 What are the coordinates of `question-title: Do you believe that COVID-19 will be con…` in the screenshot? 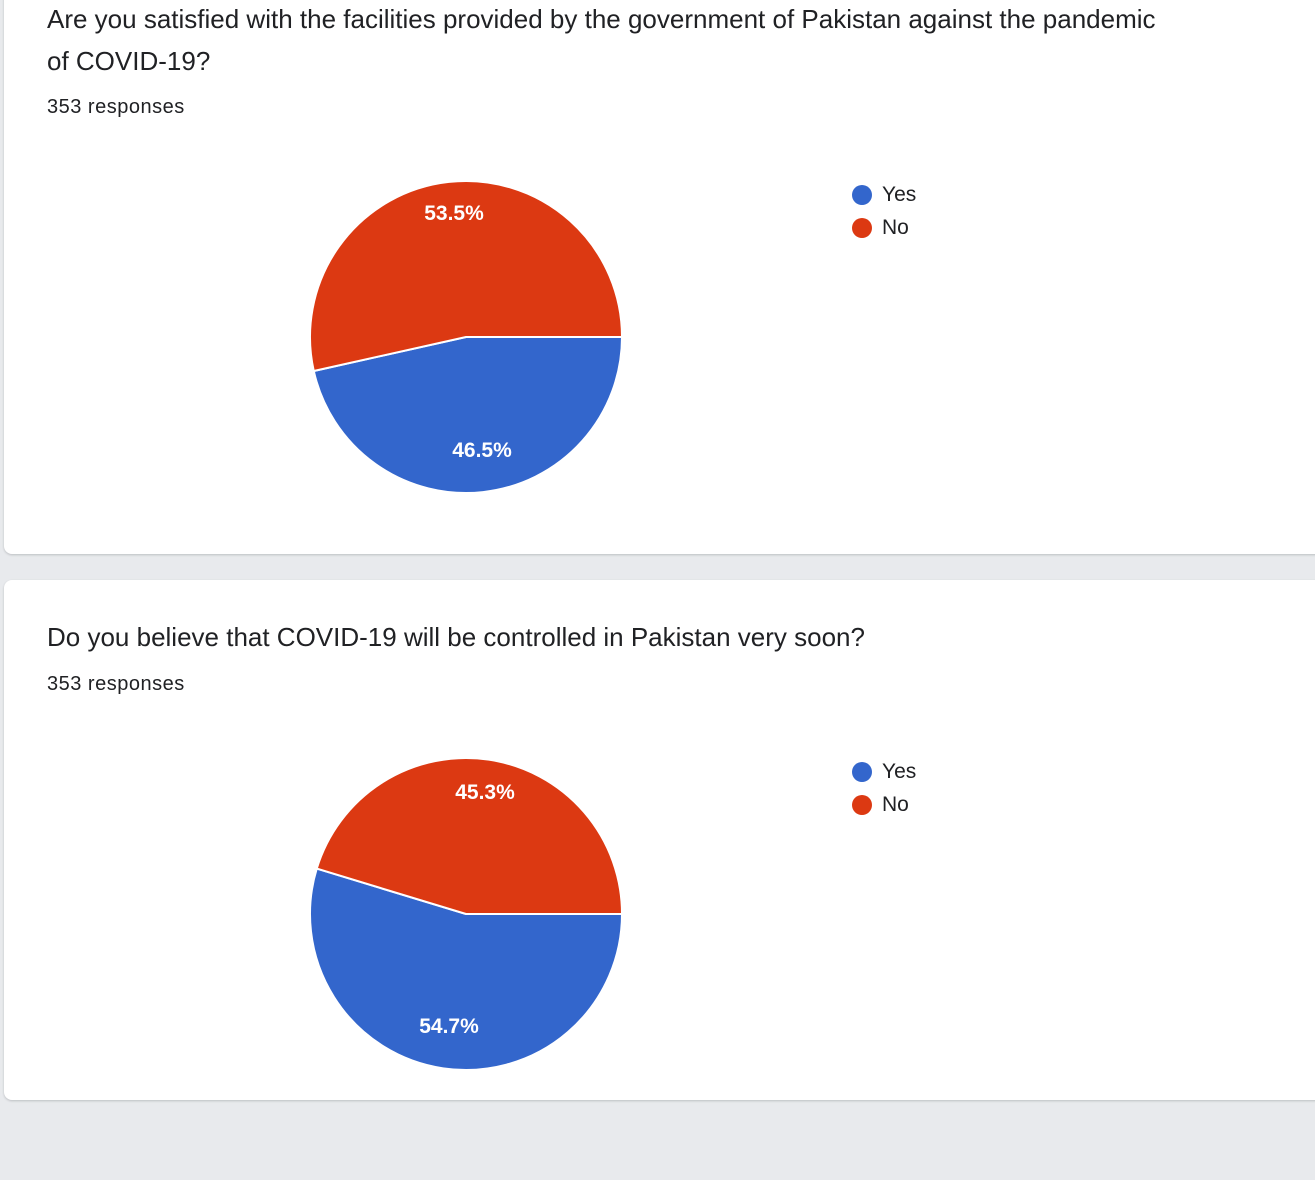 It's located at (456, 637).